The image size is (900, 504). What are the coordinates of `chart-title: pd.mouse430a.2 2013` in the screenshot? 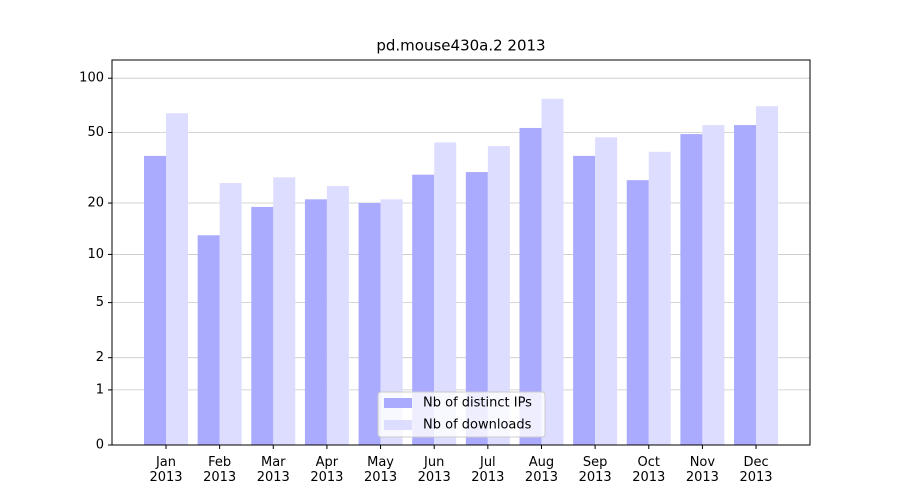 It's located at (460, 46).